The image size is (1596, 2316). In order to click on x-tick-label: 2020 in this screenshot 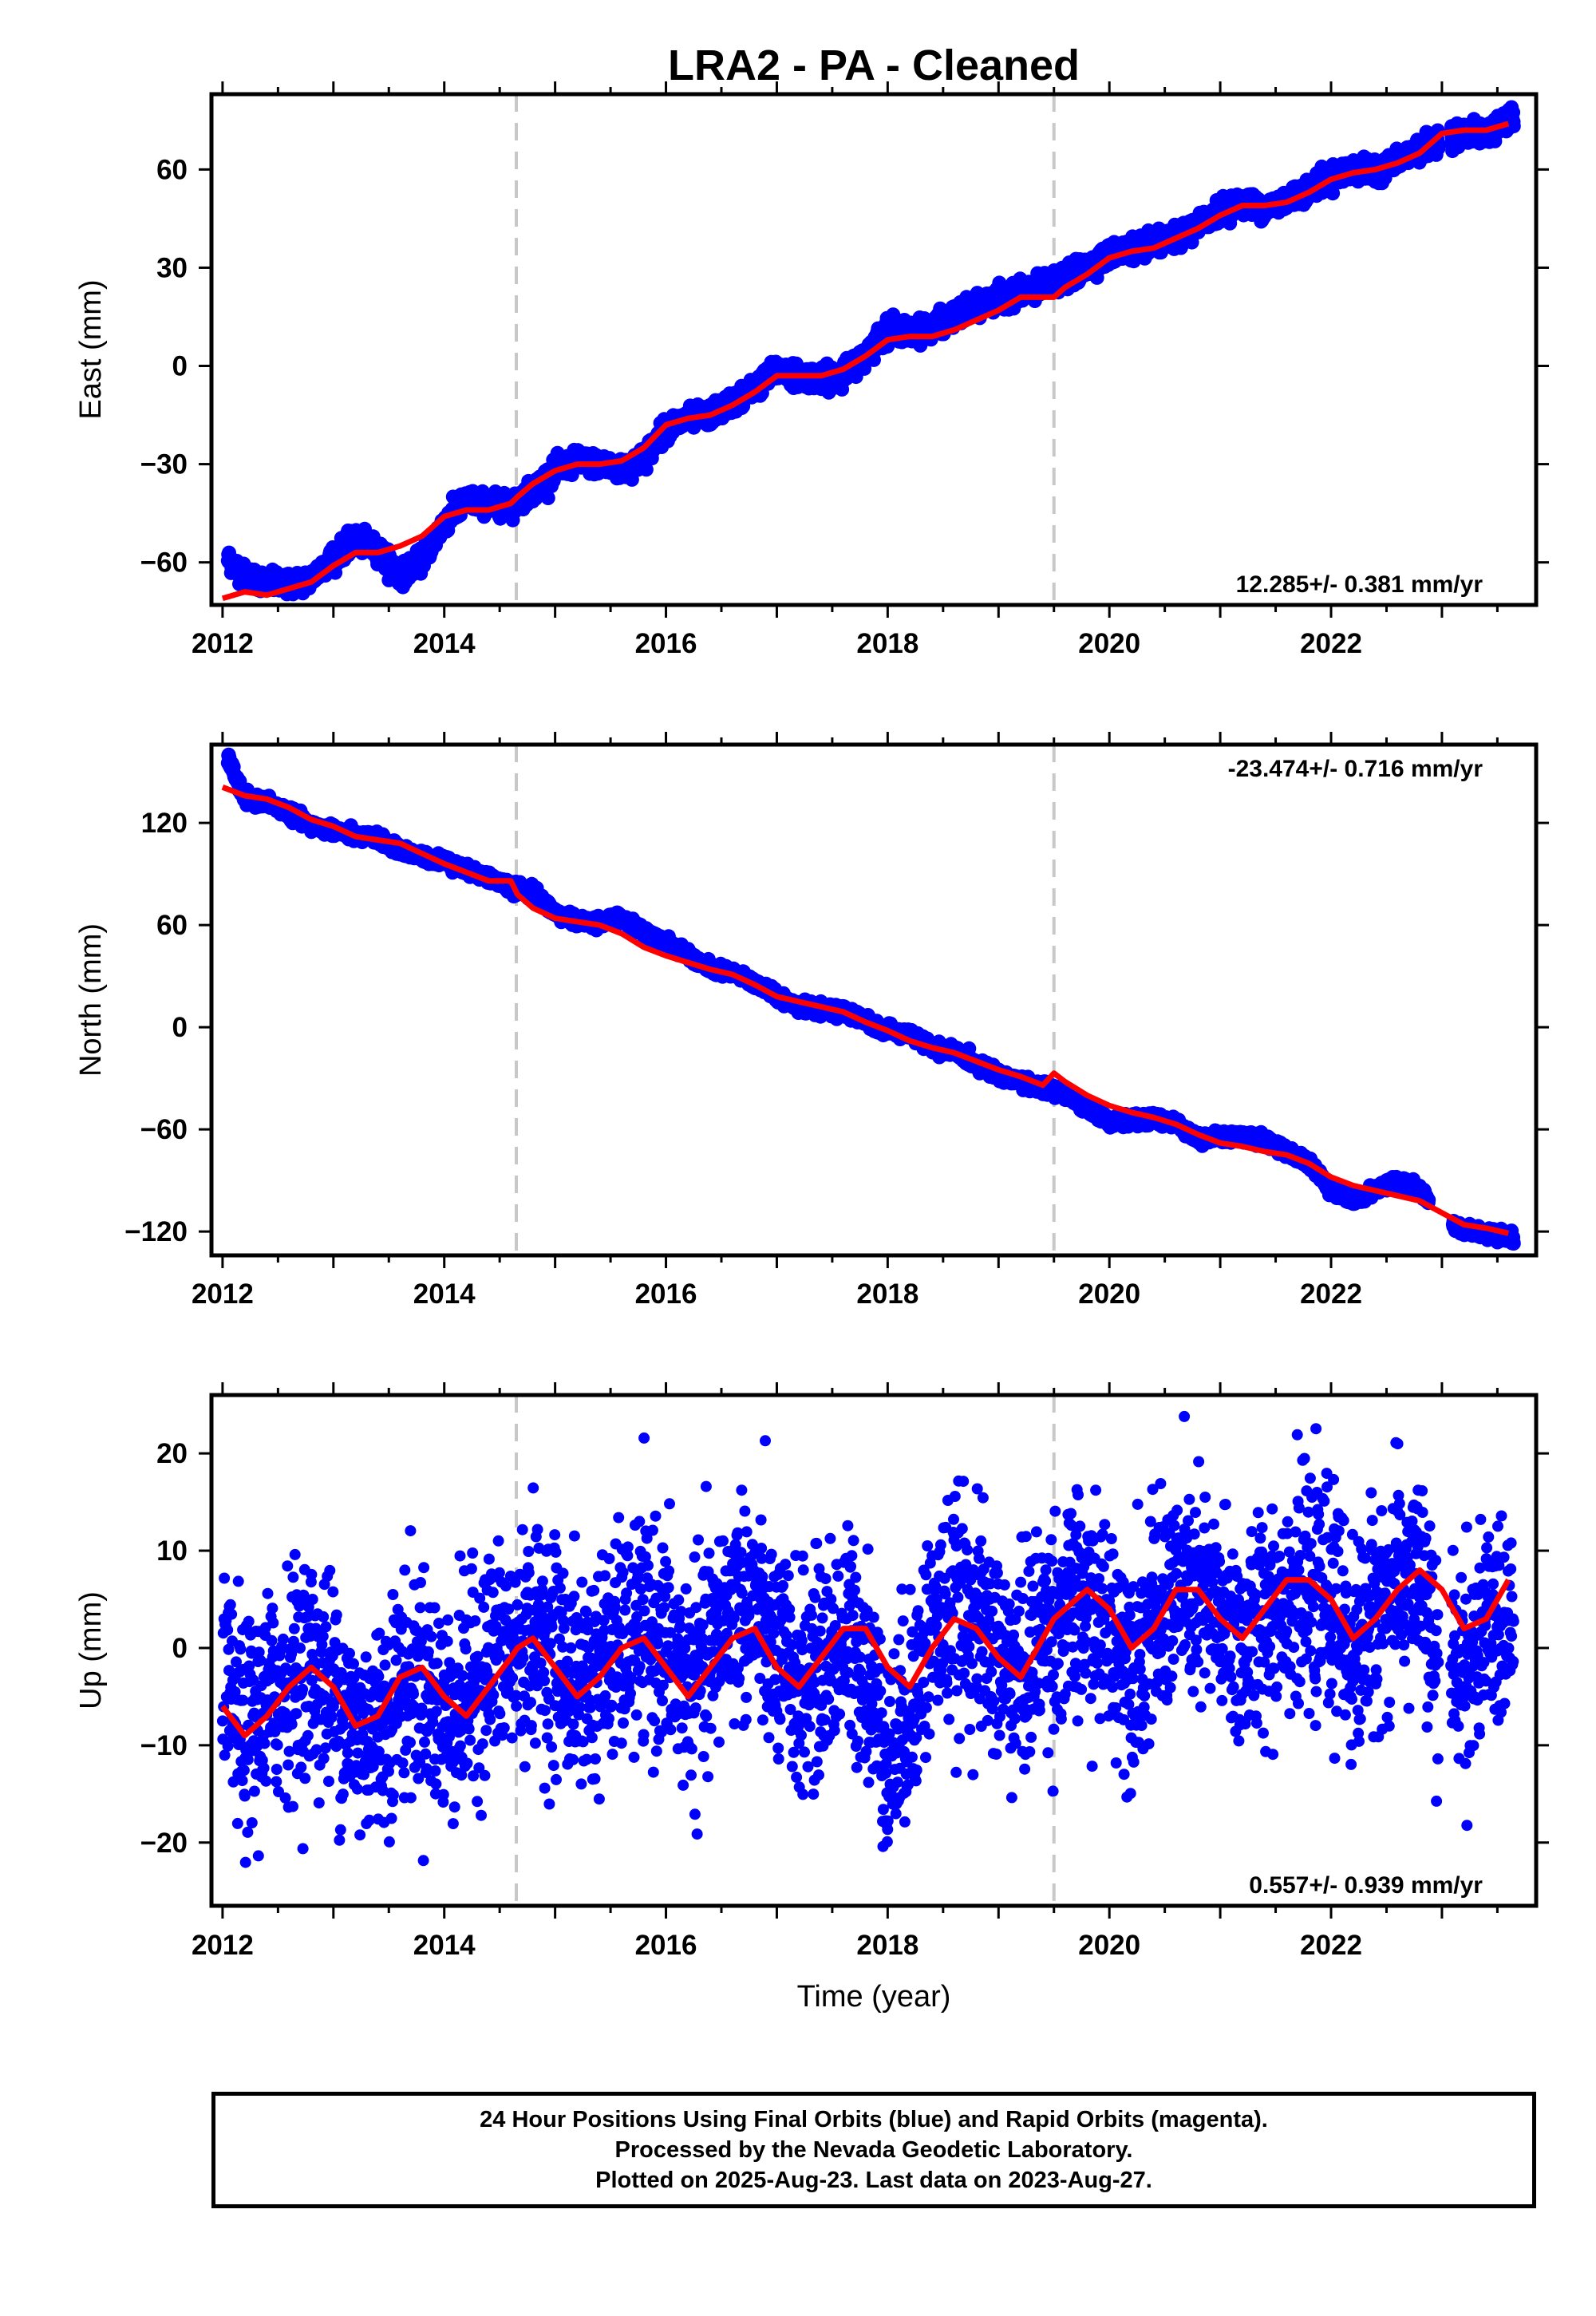, I will do `click(1109, 643)`.